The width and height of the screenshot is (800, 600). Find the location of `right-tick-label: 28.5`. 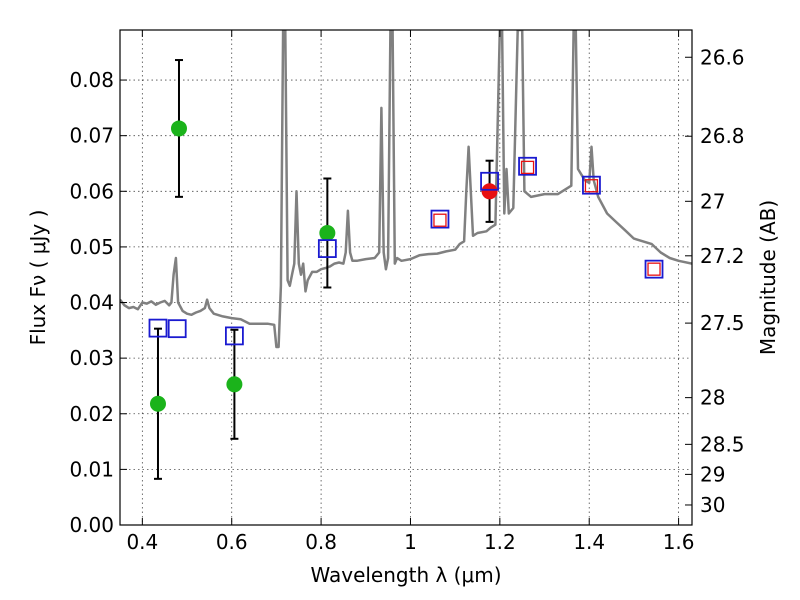

right-tick-label: 28.5 is located at coordinates (722, 444).